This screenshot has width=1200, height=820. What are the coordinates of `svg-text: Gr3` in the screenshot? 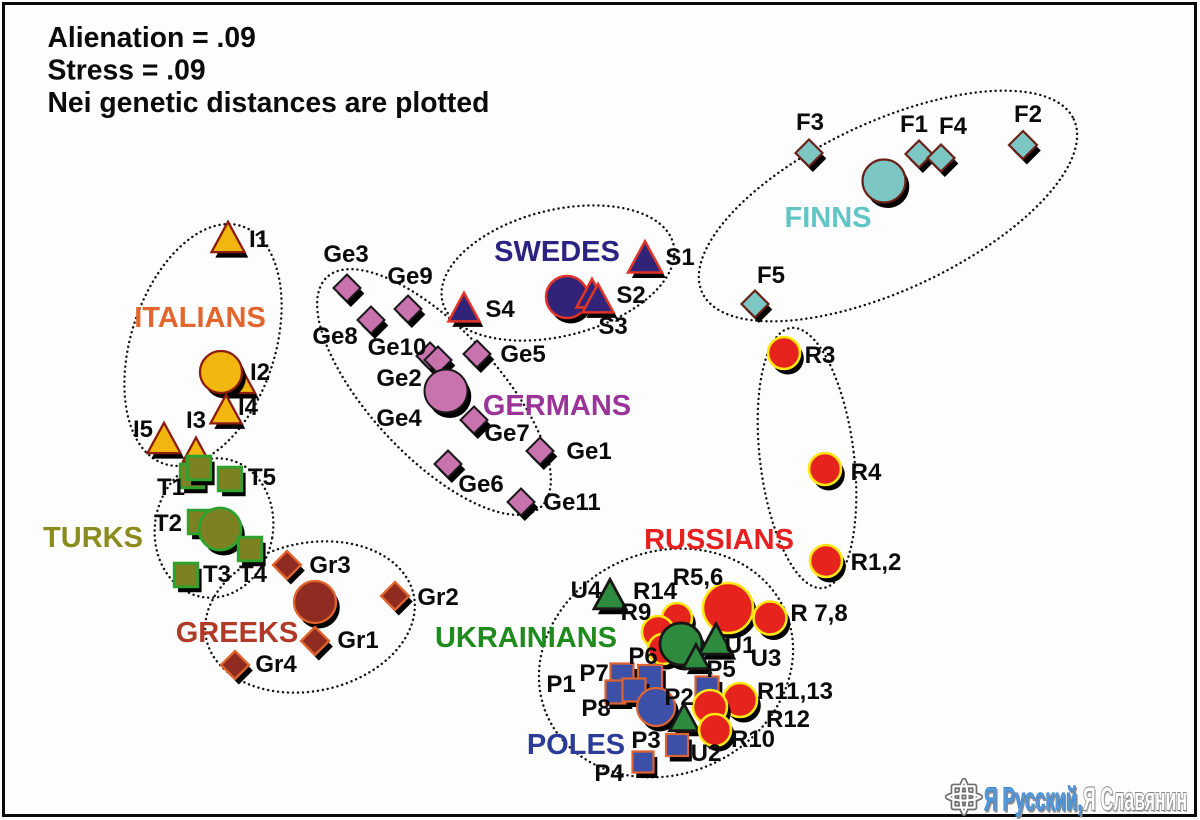 It's located at (329, 565).